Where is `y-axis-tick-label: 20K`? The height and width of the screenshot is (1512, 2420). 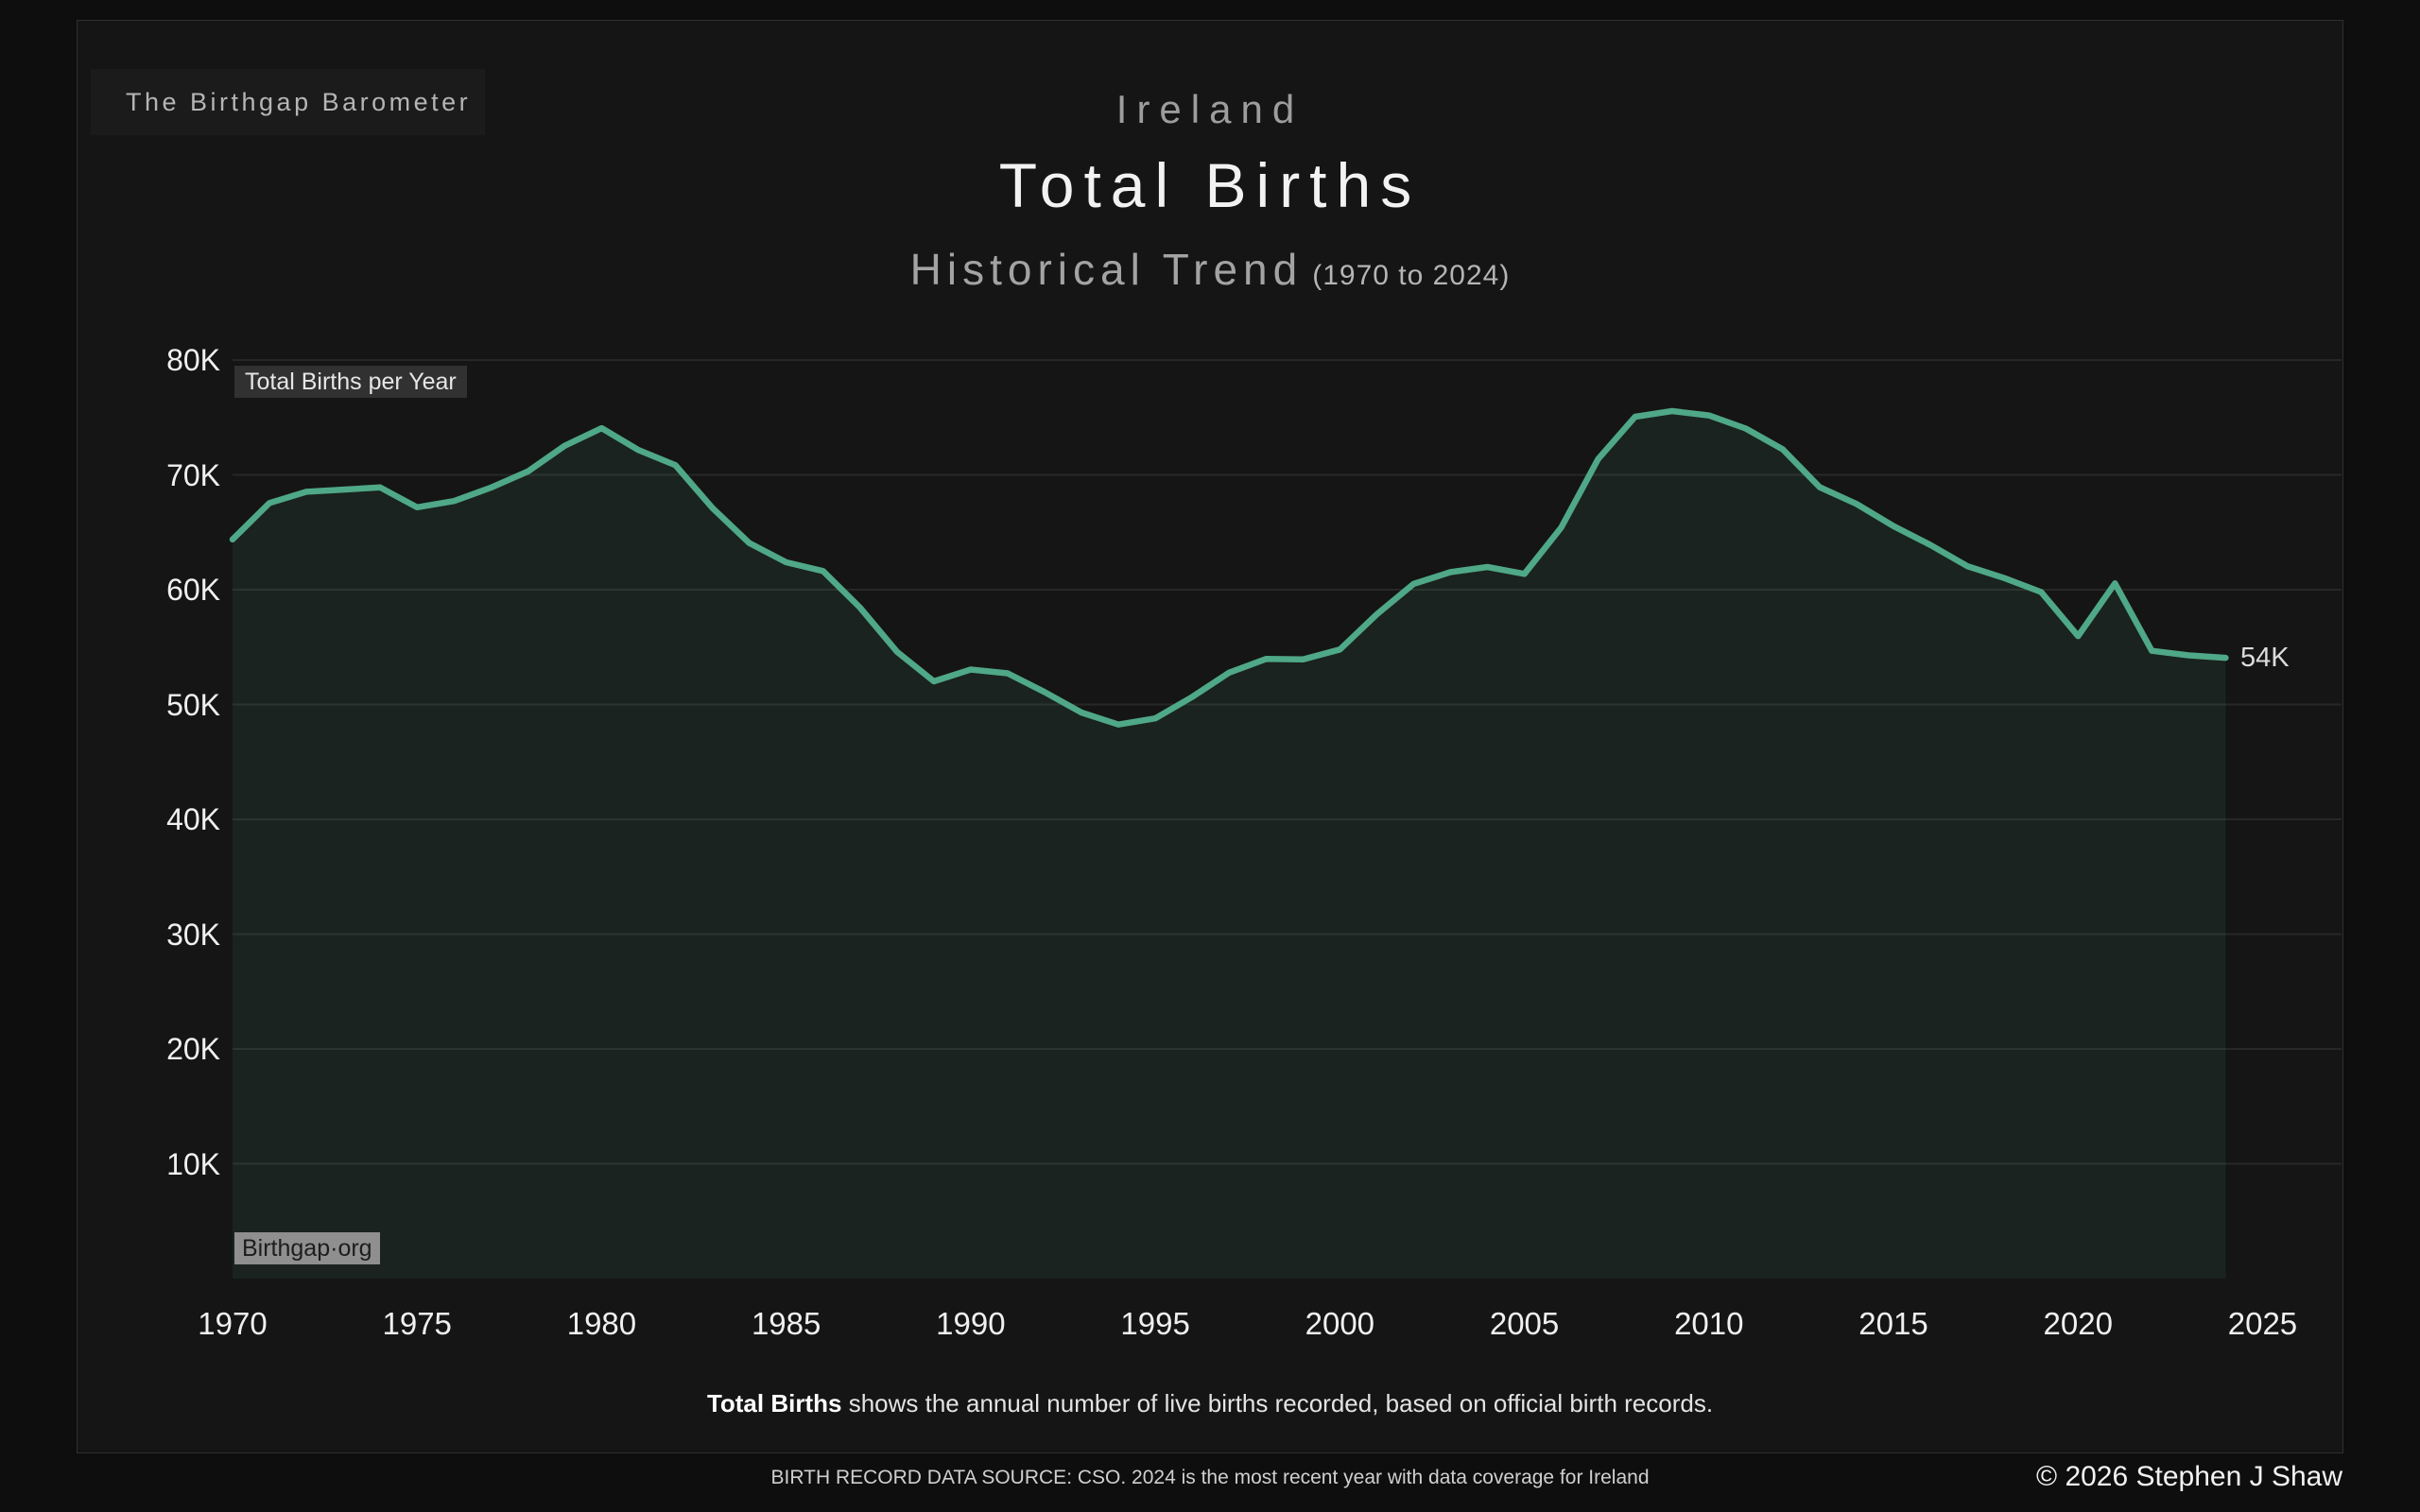
y-axis-tick-label: 20K is located at coordinates (193, 1049).